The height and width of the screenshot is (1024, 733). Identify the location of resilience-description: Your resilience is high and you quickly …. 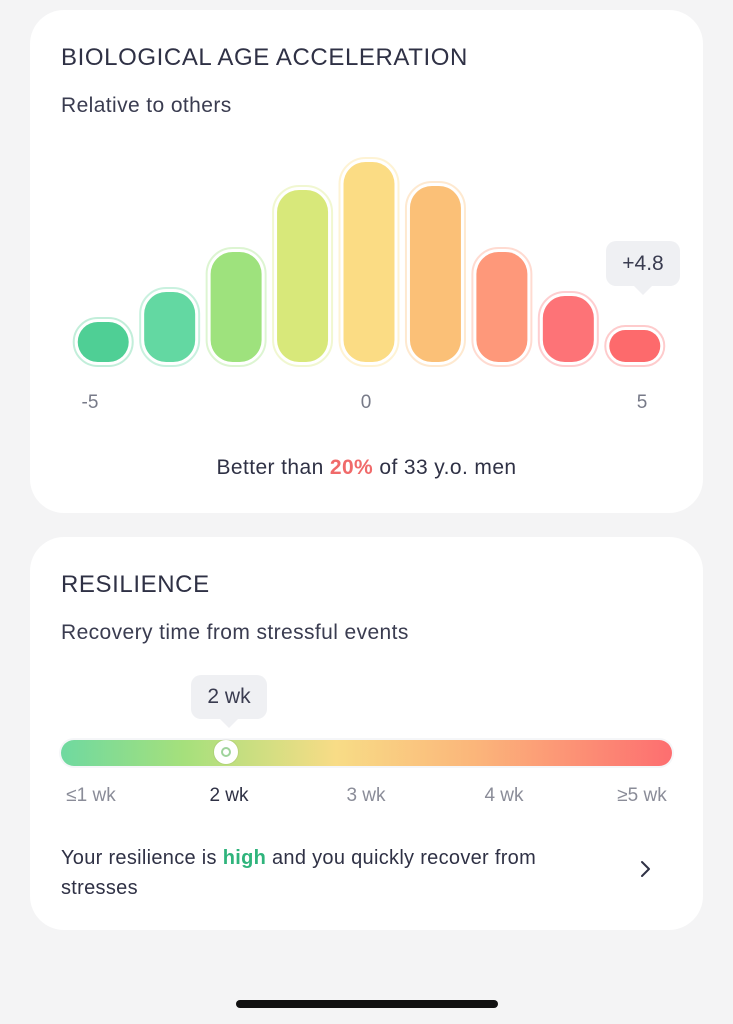
(321, 873).